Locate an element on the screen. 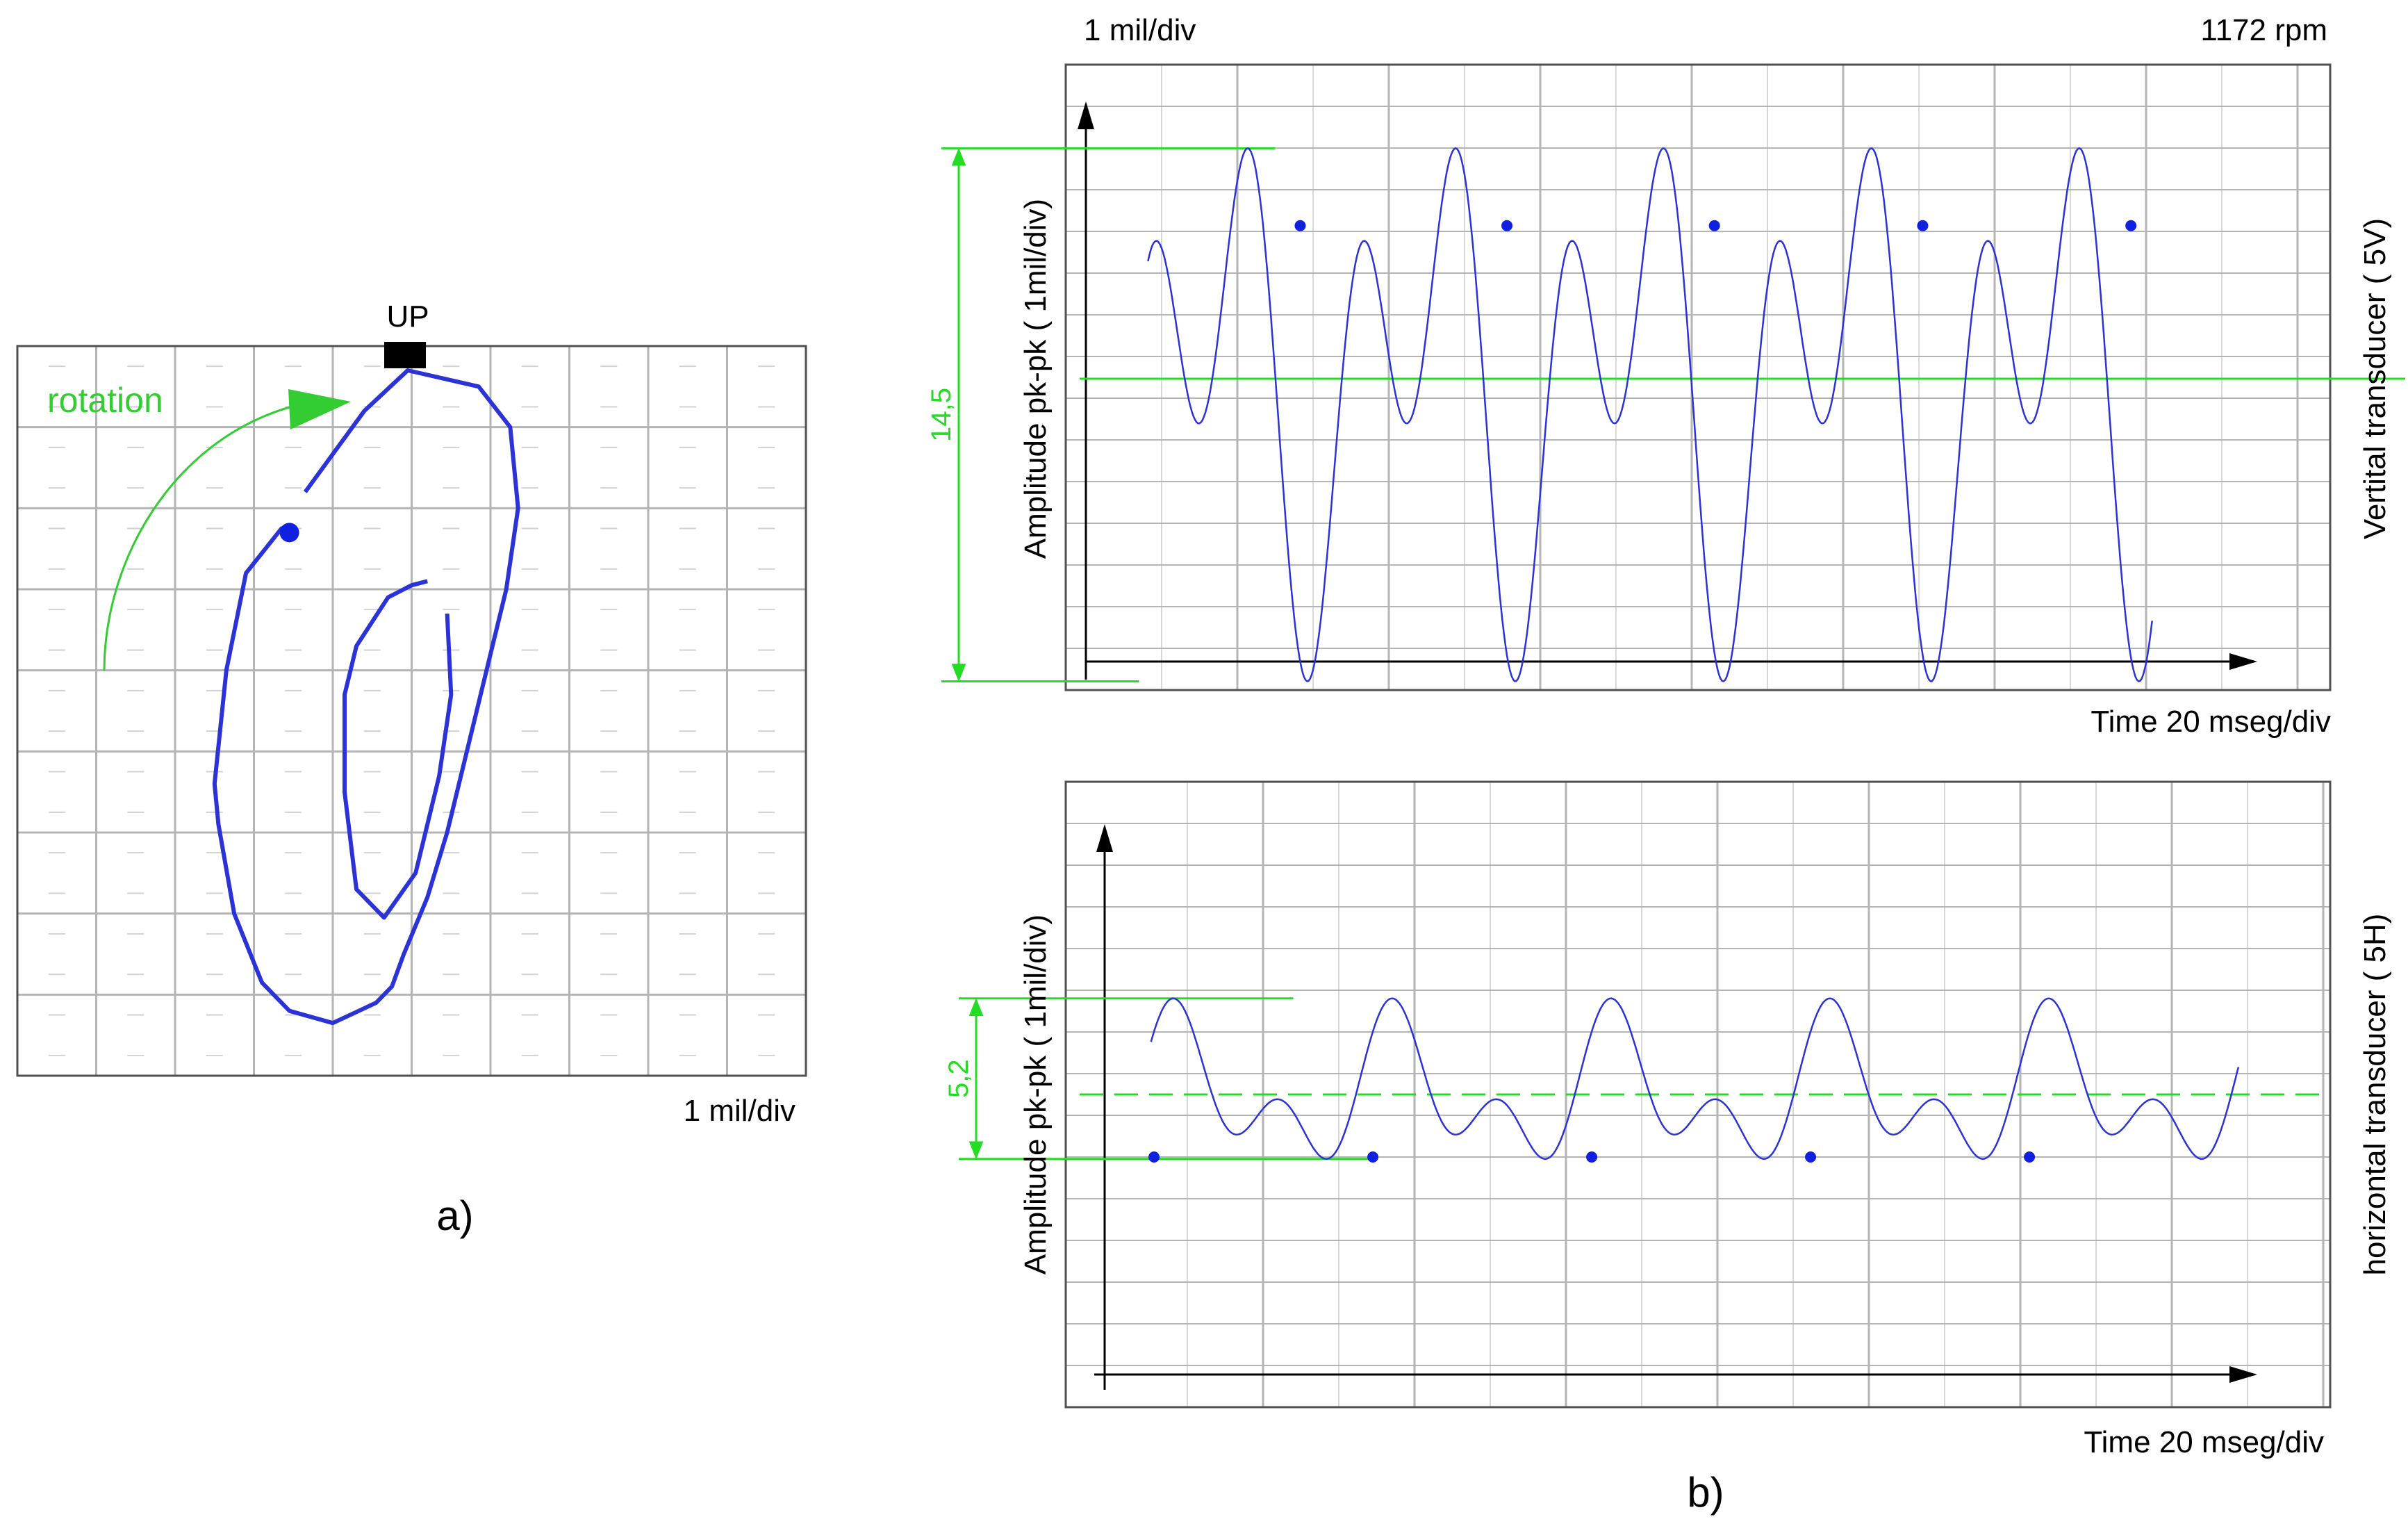 This screenshot has width=2408, height=1526. horizontal-keyphasor-markers is located at coordinates (1592, 1157).